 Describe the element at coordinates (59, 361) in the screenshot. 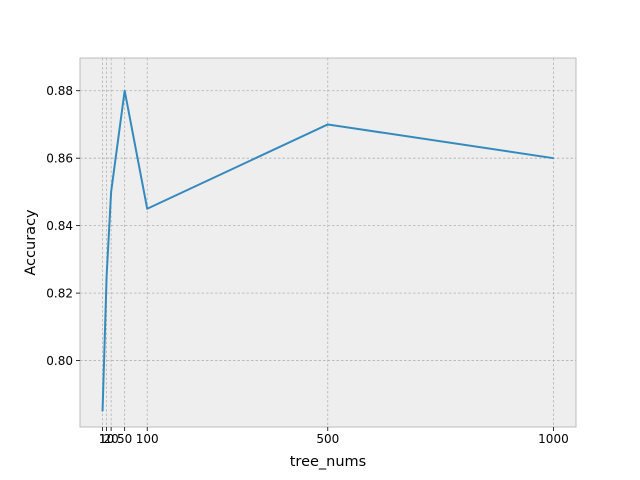

I see `y-tick-label: 0.80` at that location.